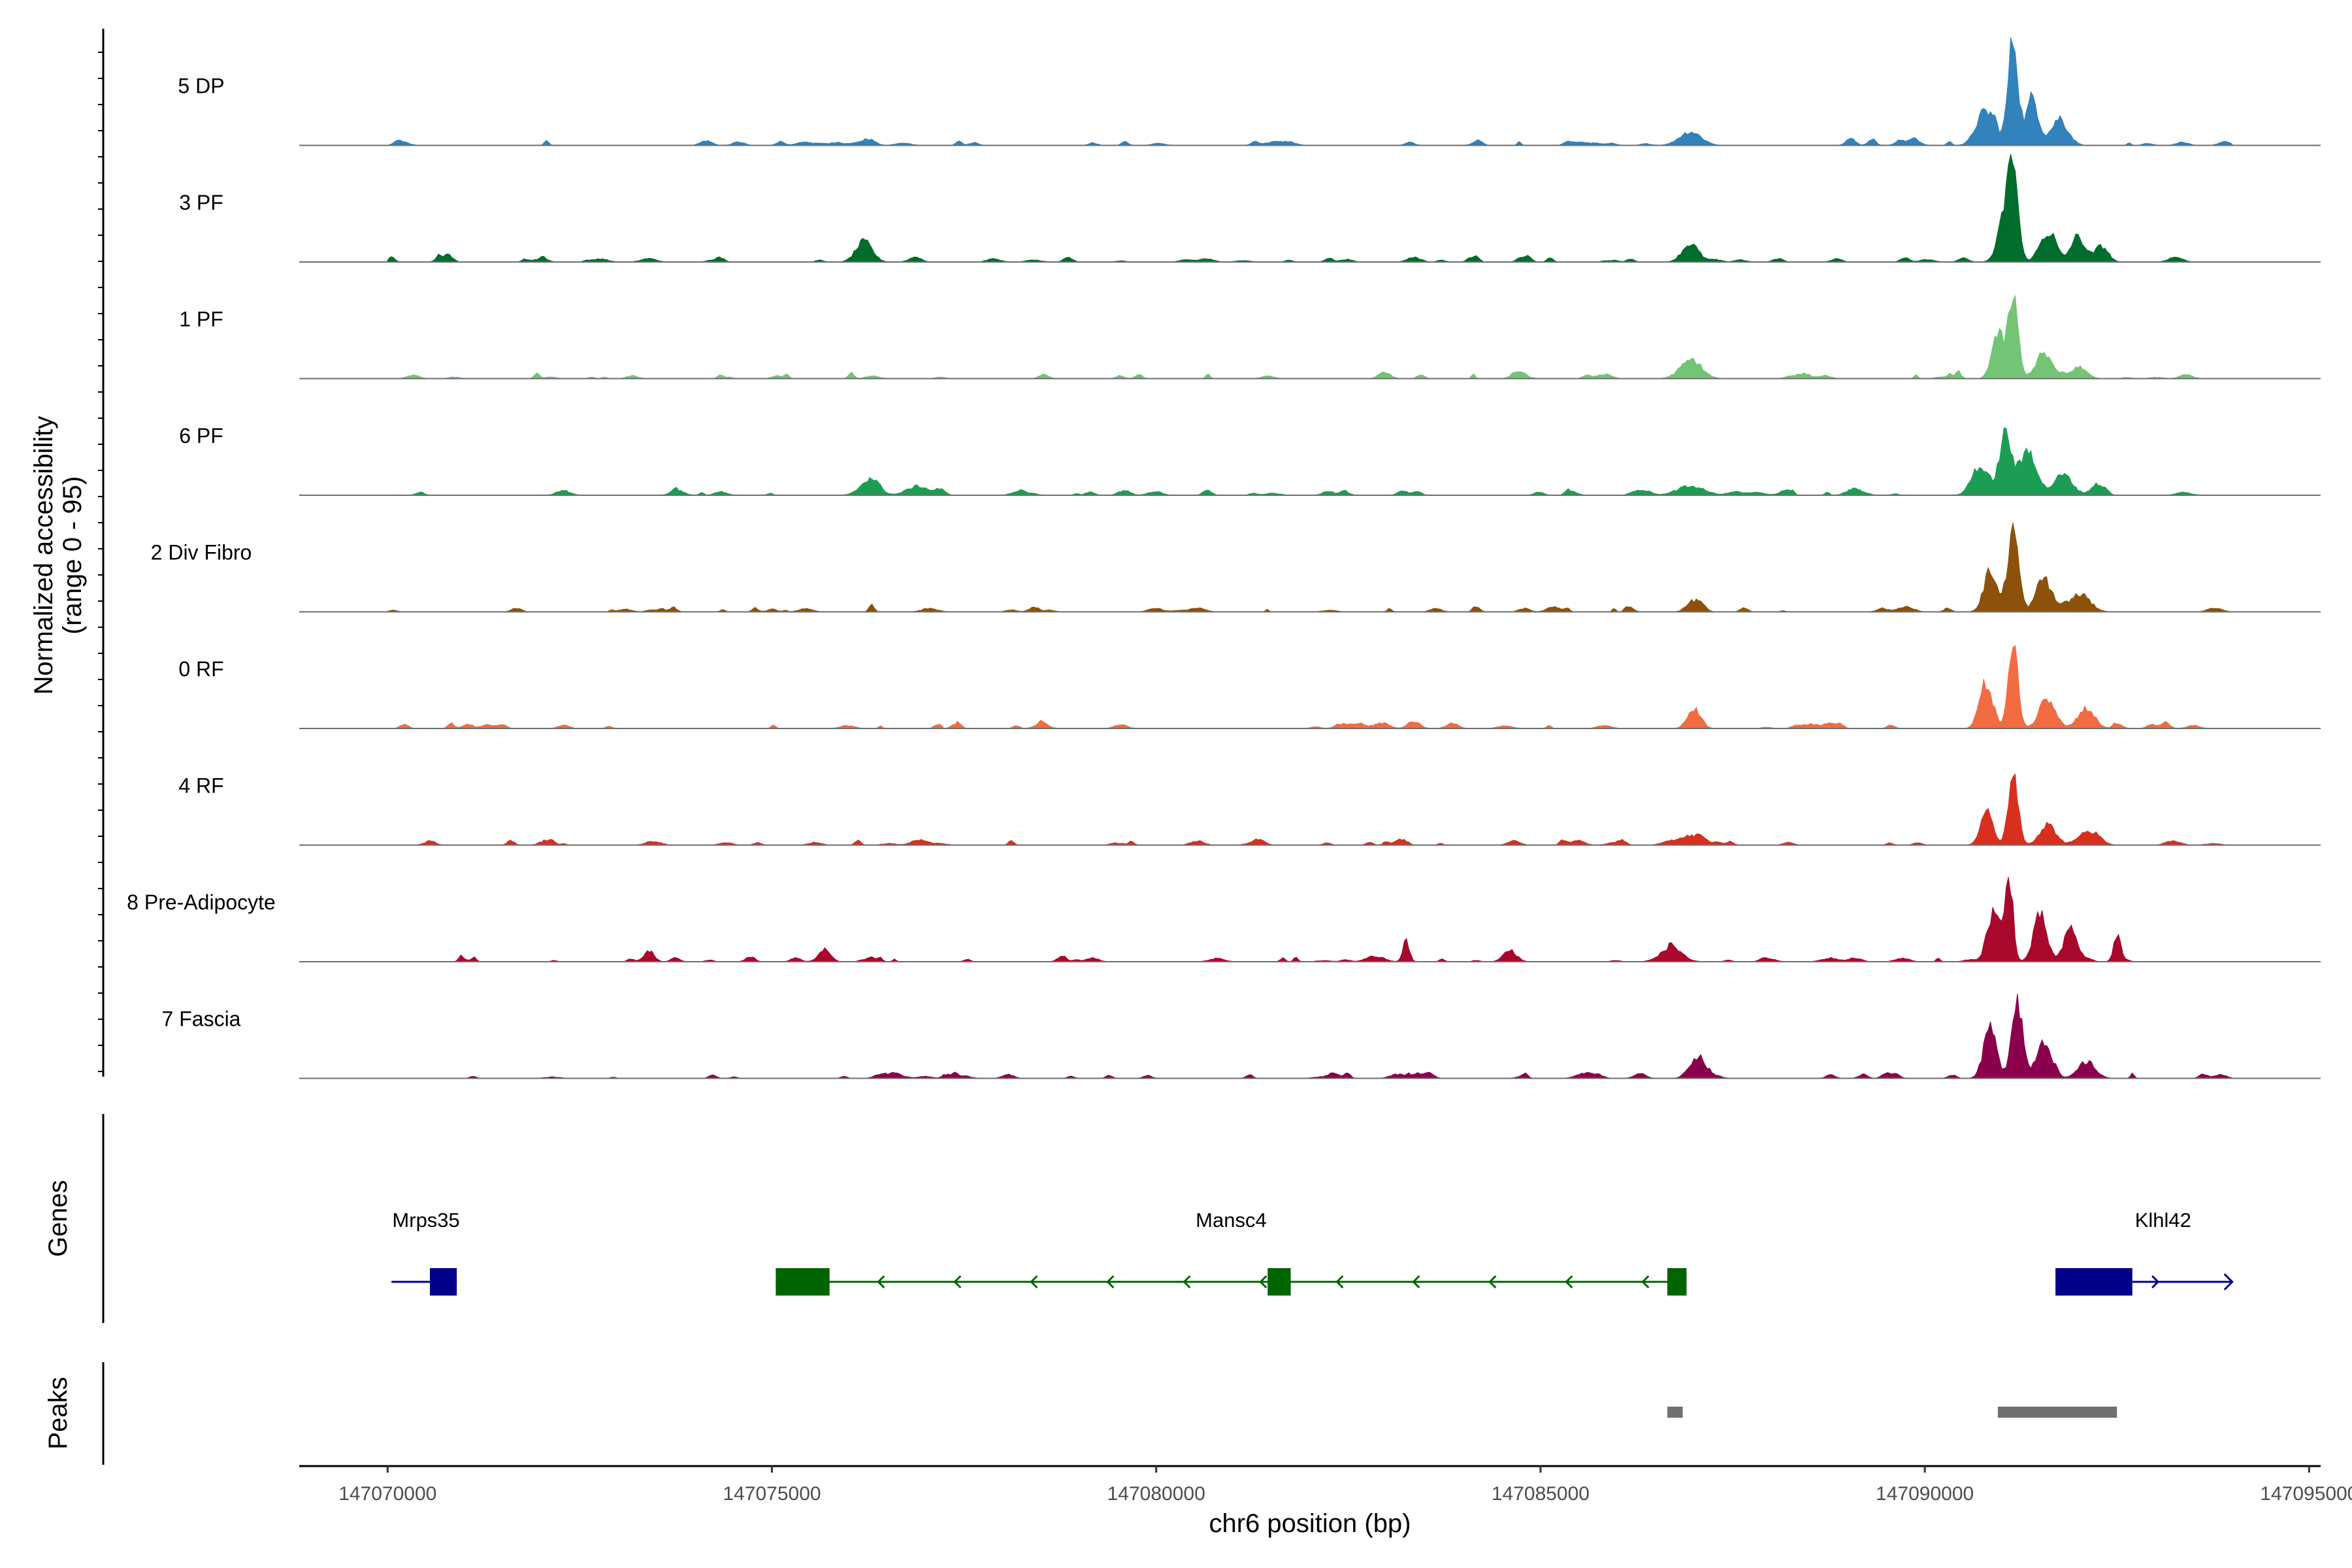 Image resolution: width=2352 pixels, height=1568 pixels. I want to click on peaks-panel-label: Peaks, so click(58, 1413).